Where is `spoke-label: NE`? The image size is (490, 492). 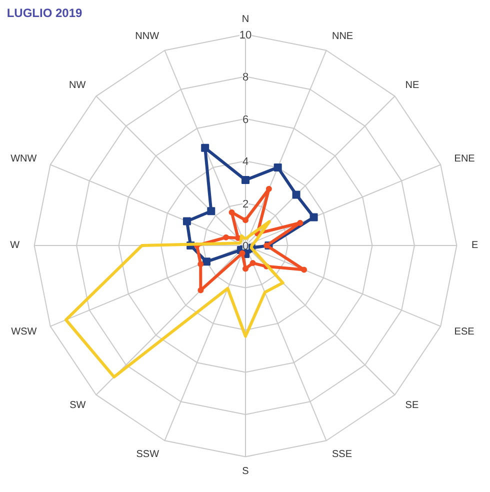 spoke-label: NE is located at coordinates (412, 86).